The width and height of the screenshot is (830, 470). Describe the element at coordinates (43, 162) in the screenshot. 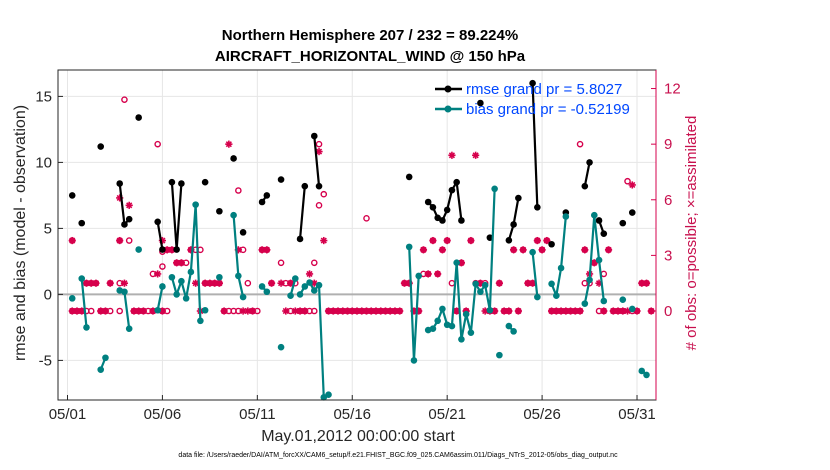

I see `y-tick-label: 10` at that location.